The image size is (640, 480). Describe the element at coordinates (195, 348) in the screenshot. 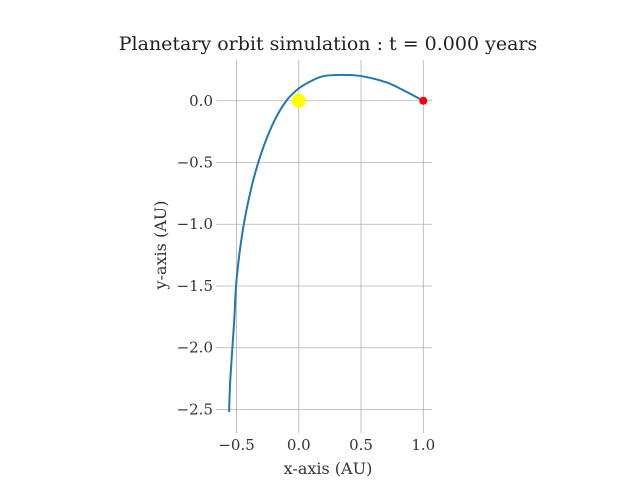

I see `y-tick-label: −2.0` at that location.